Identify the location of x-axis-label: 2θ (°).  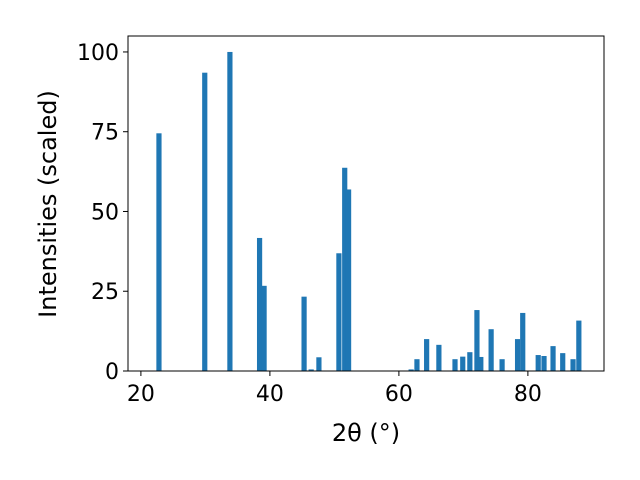
(366, 433).